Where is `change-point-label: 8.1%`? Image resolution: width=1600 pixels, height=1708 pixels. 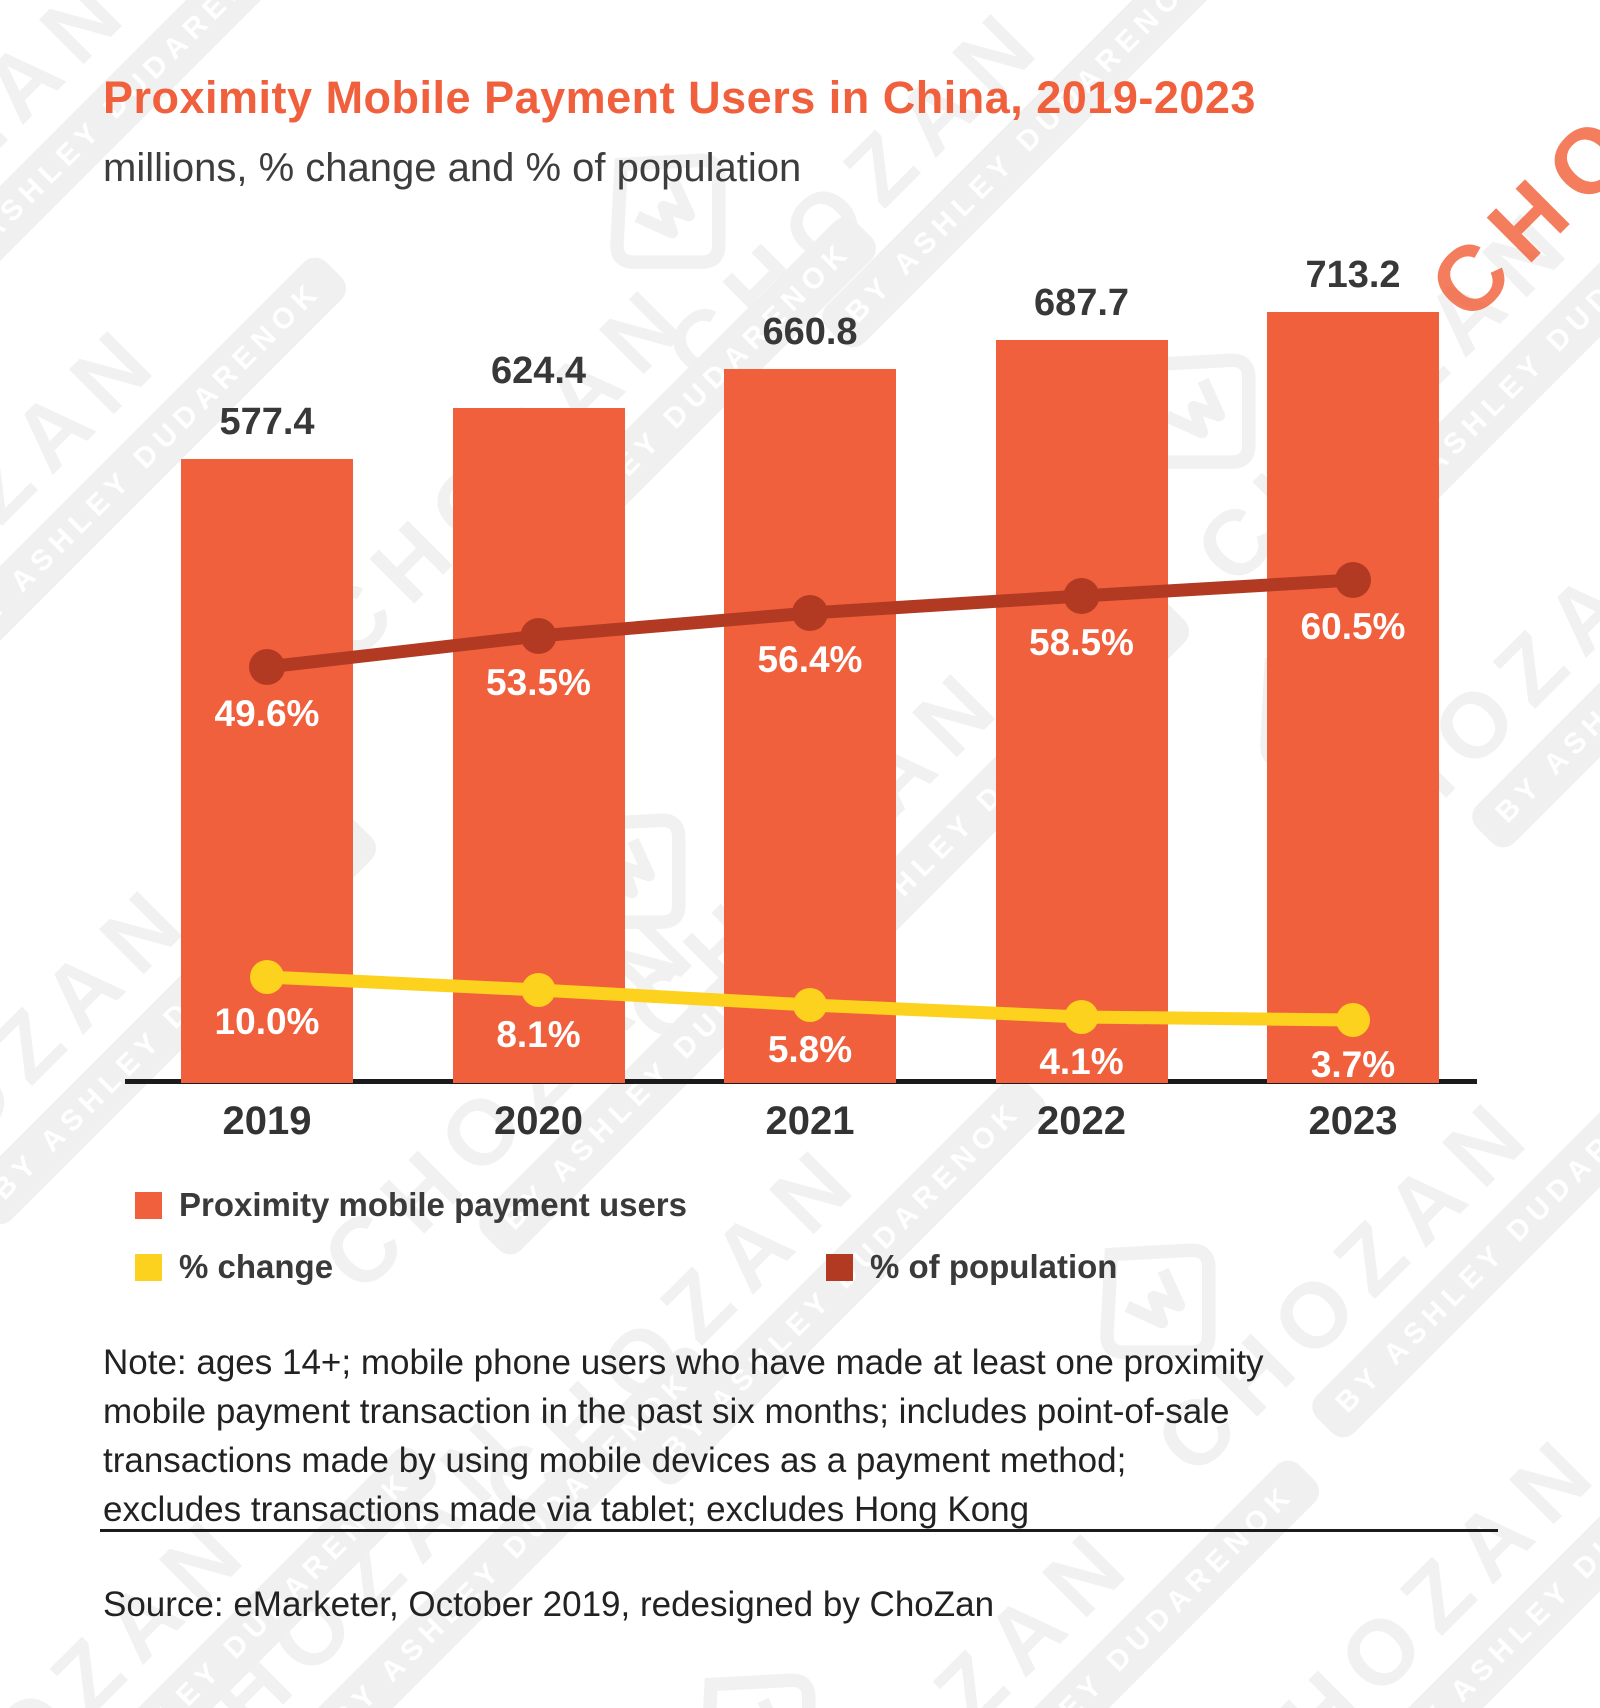
change-point-label: 8.1% is located at coordinates (538, 1034).